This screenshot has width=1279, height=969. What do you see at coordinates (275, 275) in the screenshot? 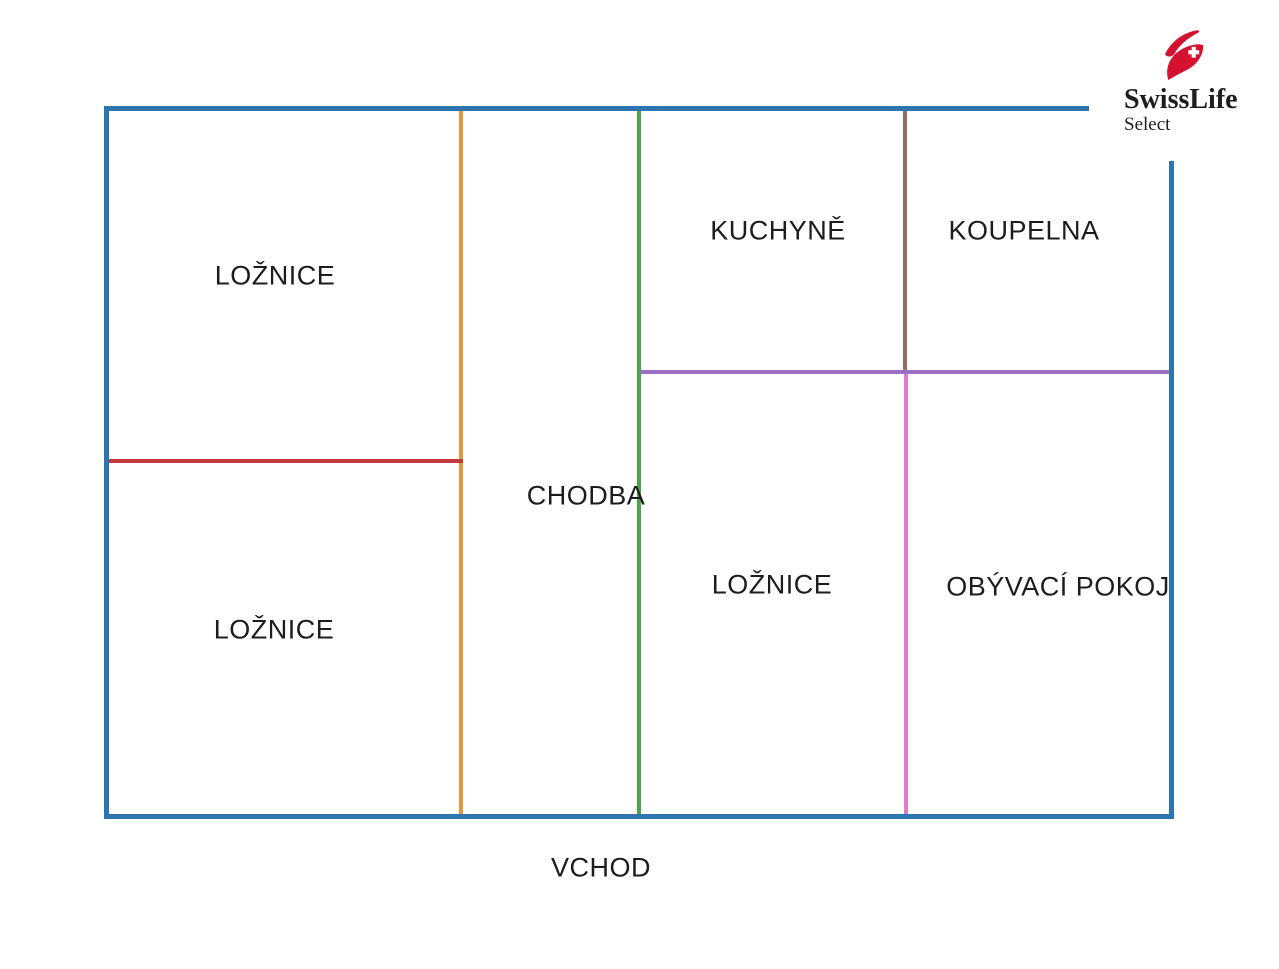
I see `room-label-bedroom-top-left: LOŽNICE` at bounding box center [275, 275].